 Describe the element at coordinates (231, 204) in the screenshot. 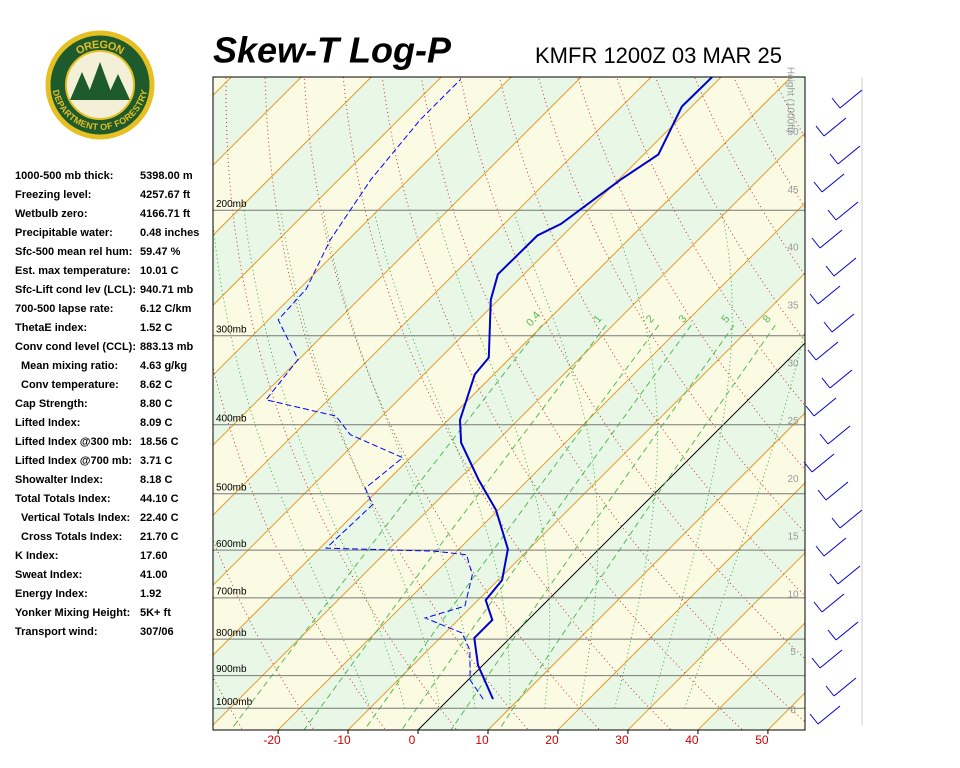

I see `y-tick-label: 200mb` at that location.